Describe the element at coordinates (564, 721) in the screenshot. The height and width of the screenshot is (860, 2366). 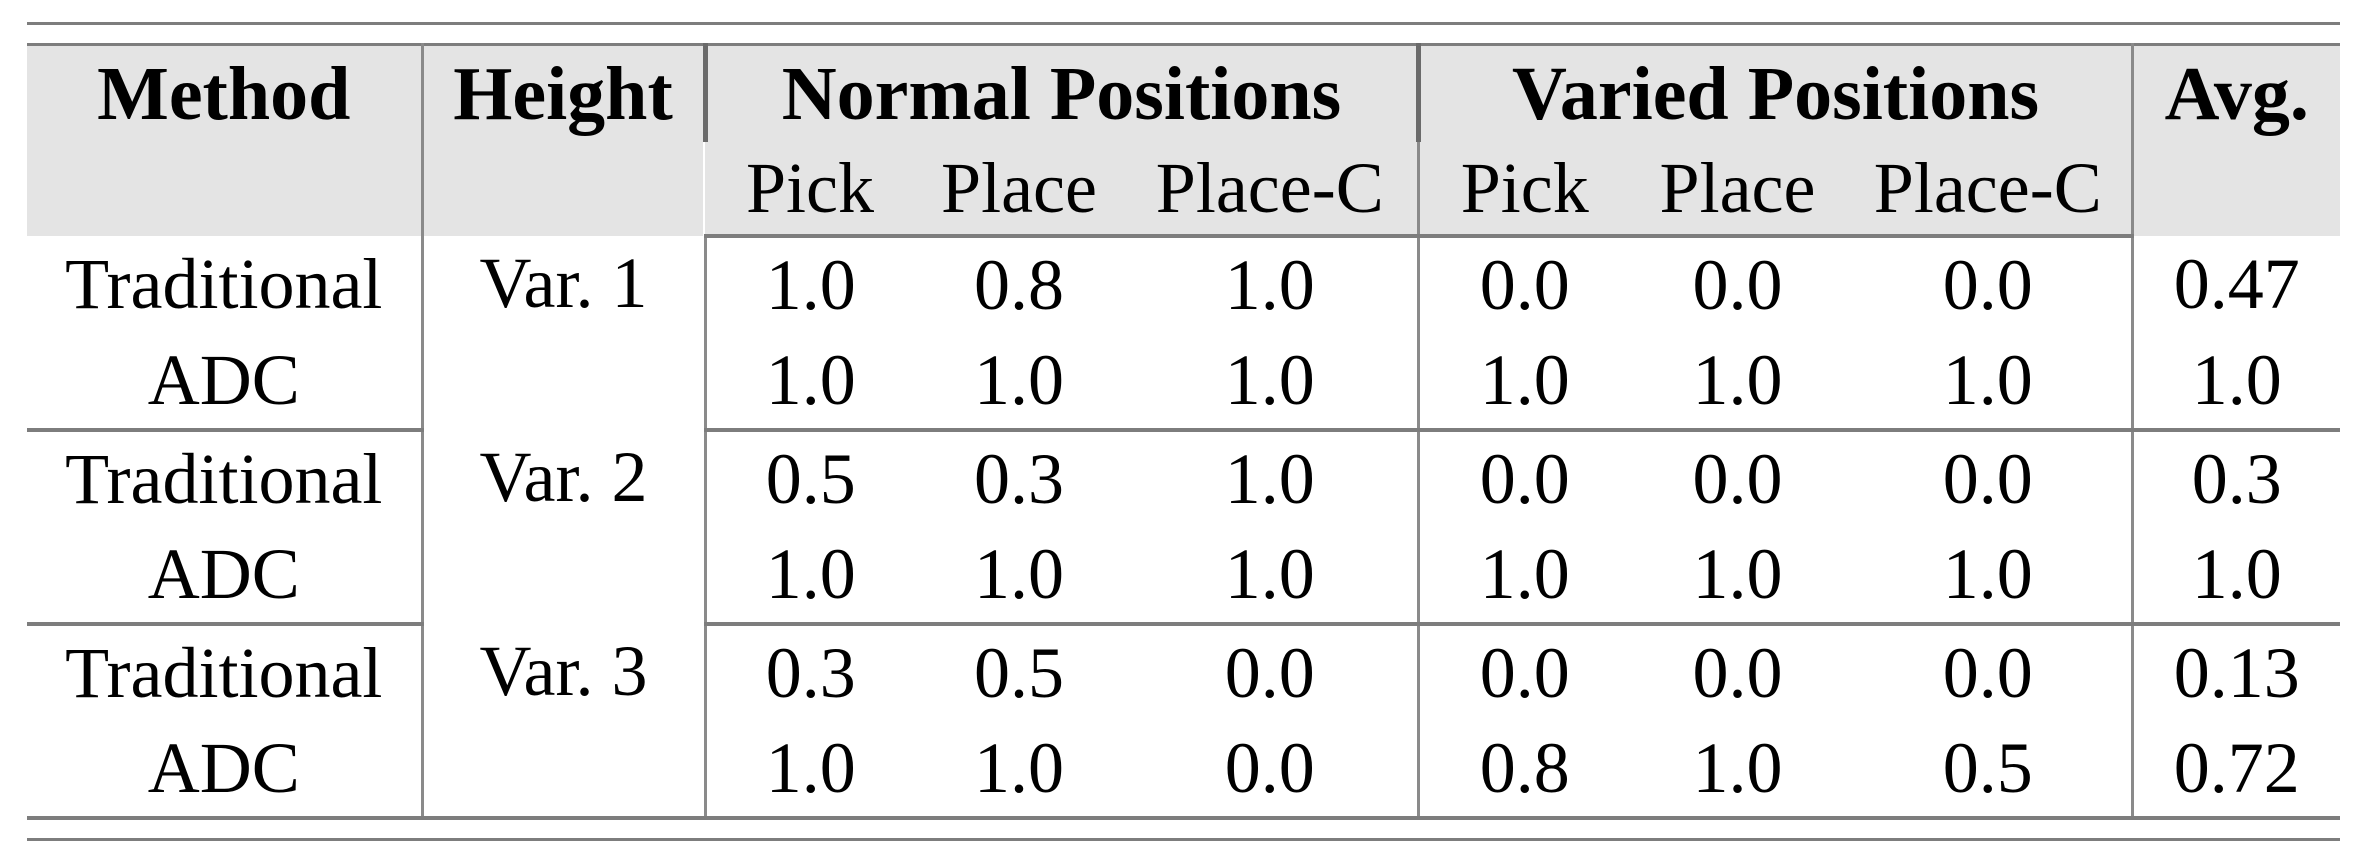
I see `cell-height: Var. 3` at that location.